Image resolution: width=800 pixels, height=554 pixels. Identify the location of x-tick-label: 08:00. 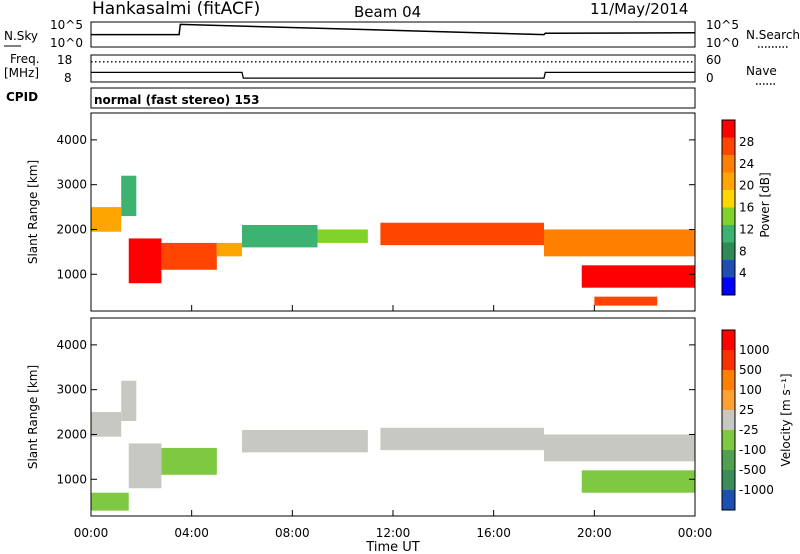
(292, 533).